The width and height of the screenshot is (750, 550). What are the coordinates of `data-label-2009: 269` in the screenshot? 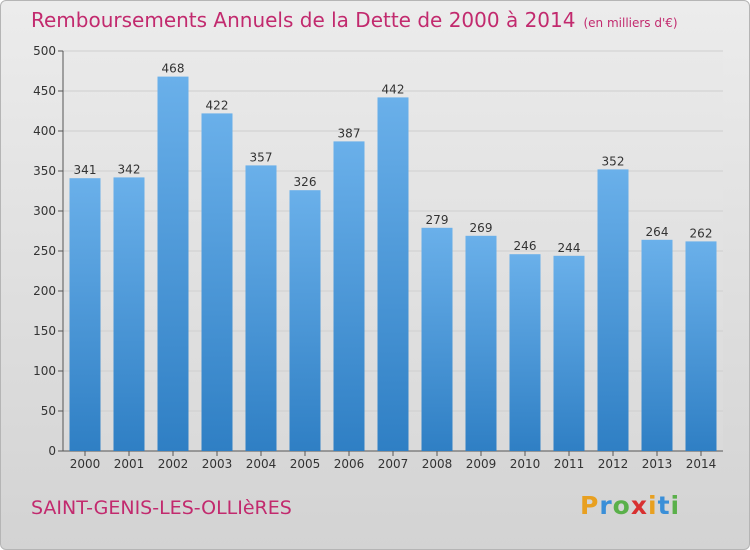 It's located at (481, 228).